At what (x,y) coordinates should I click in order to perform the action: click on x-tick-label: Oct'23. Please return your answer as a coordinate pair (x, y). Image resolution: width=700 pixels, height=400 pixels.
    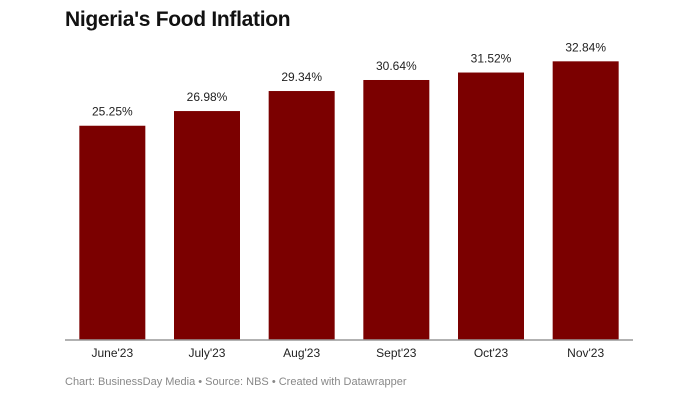
    Looking at the image, I should click on (491, 353).